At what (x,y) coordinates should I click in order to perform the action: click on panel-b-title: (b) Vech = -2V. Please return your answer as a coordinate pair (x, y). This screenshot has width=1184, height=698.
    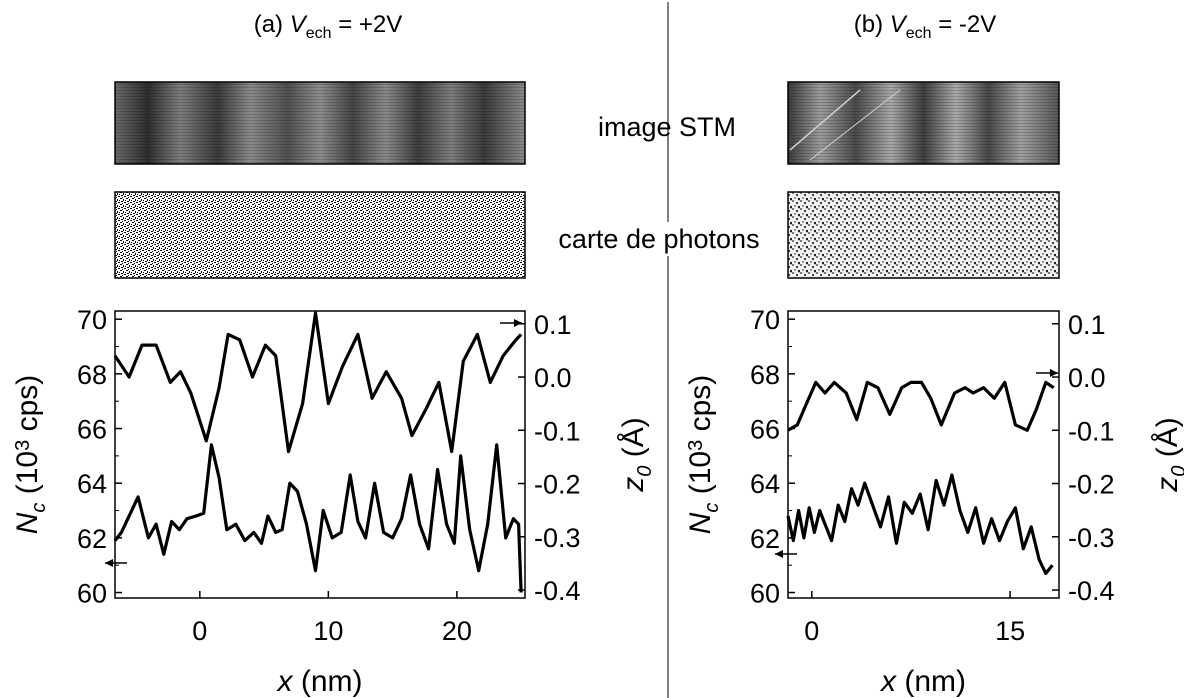
    Looking at the image, I should click on (925, 26).